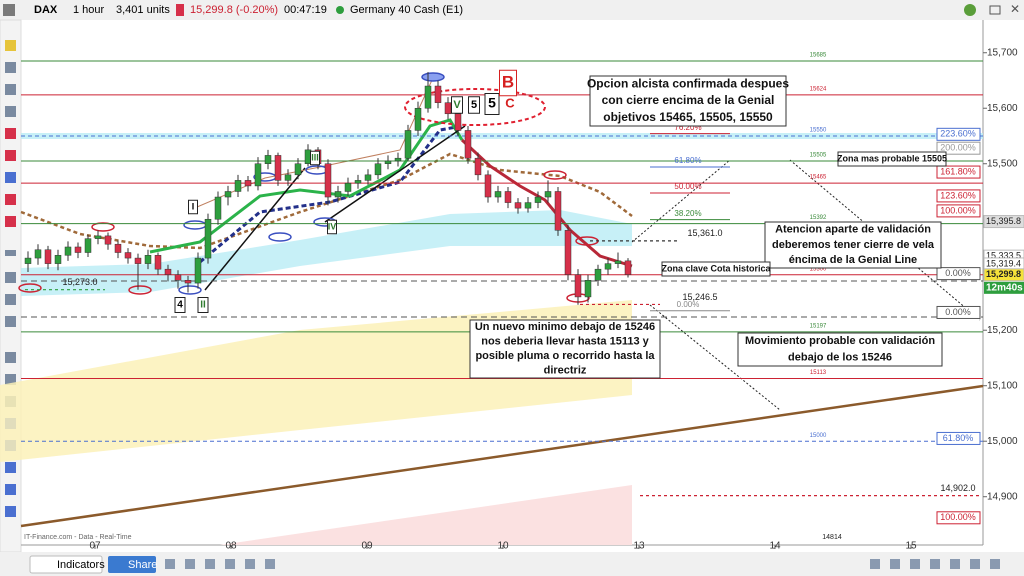  Describe the element at coordinates (970, 10) in the screenshot. I see `share-icon` at that location.